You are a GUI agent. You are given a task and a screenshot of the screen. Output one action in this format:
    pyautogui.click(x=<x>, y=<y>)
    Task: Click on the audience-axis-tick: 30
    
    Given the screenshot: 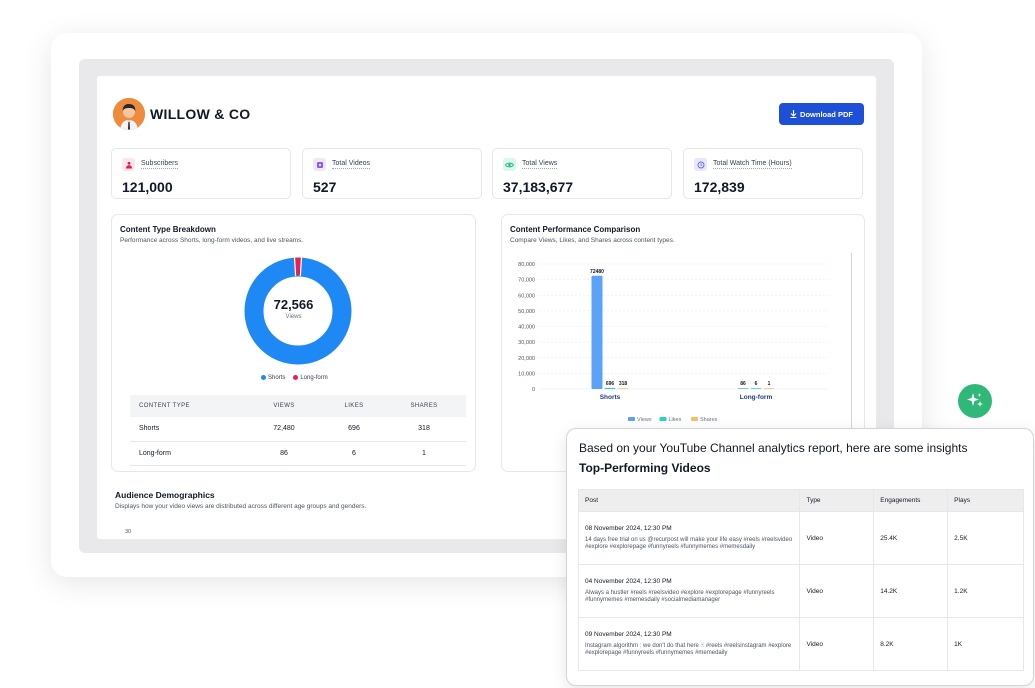 What is the action you would take?
    pyautogui.click(x=128, y=532)
    